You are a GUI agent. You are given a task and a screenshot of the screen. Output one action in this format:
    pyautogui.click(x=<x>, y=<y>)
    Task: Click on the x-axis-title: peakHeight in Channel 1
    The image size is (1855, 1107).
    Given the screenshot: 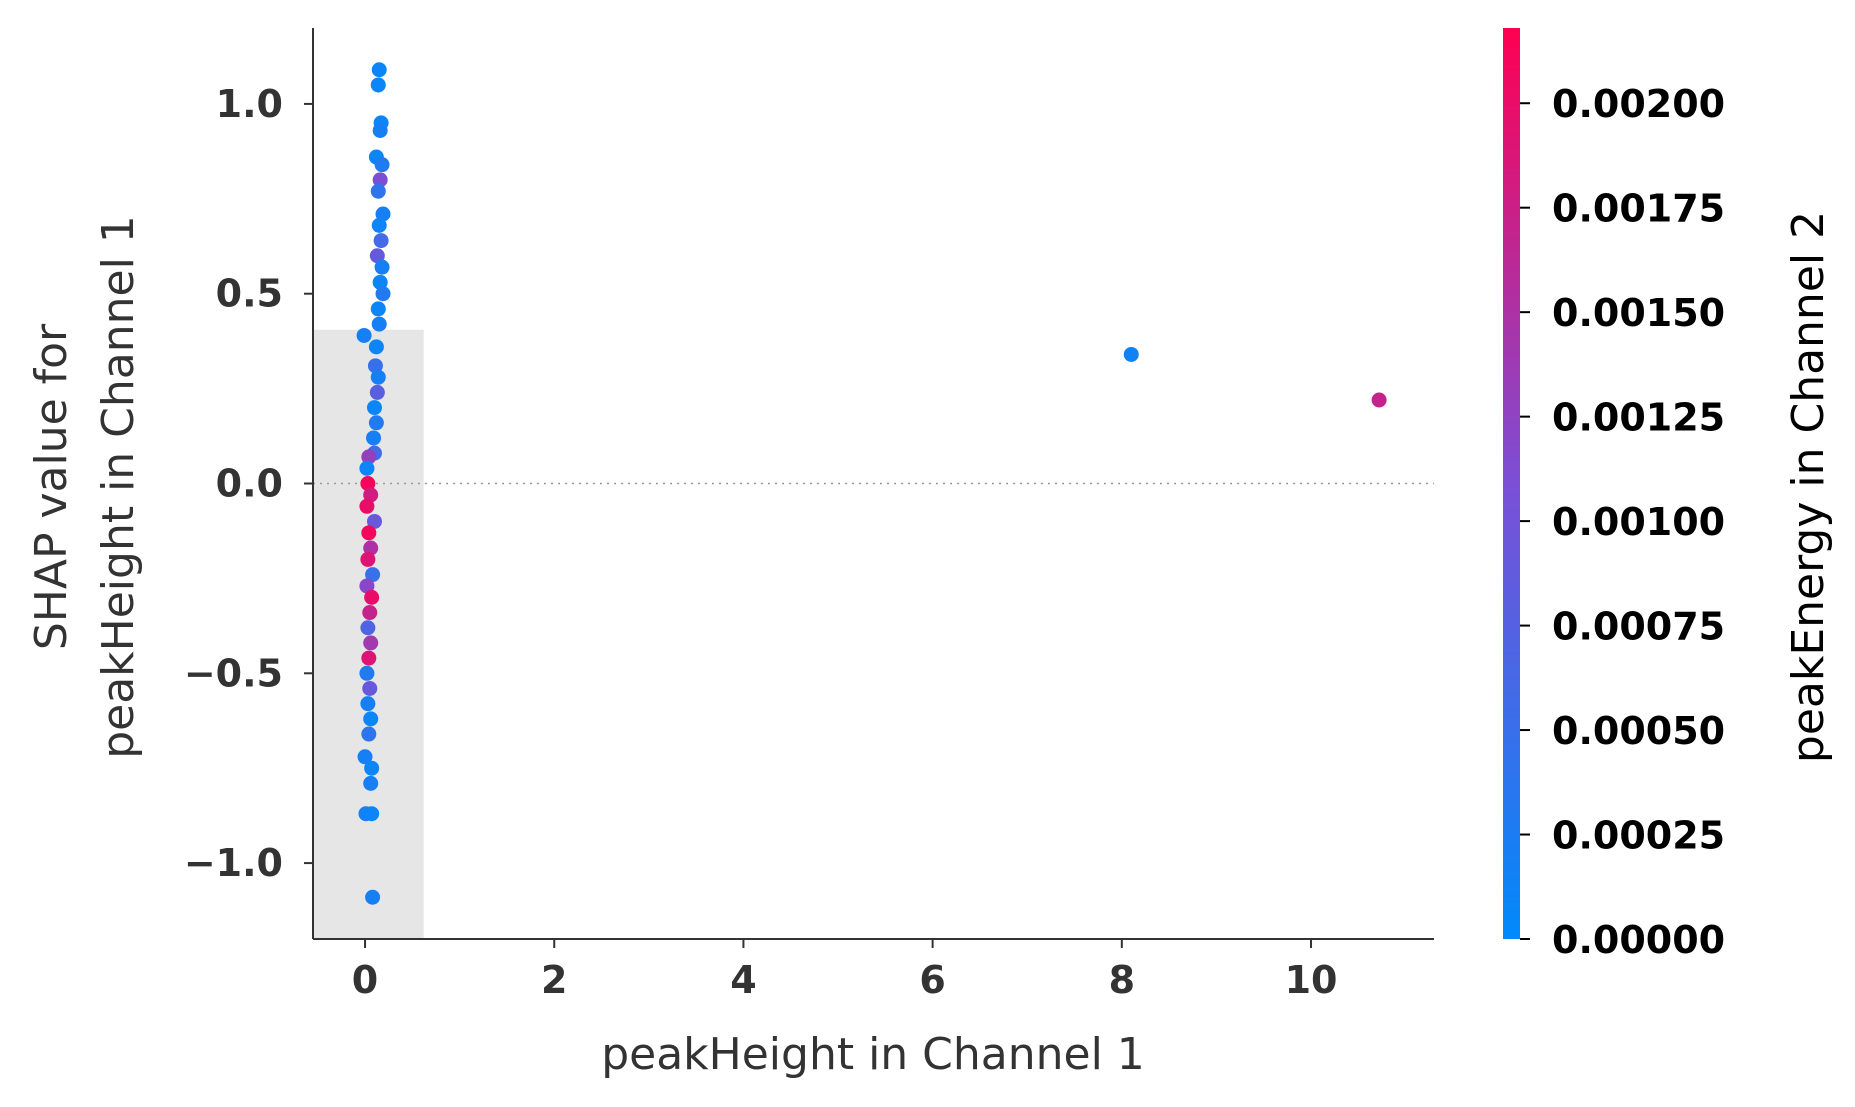 What is the action you would take?
    pyautogui.click(x=873, y=1054)
    